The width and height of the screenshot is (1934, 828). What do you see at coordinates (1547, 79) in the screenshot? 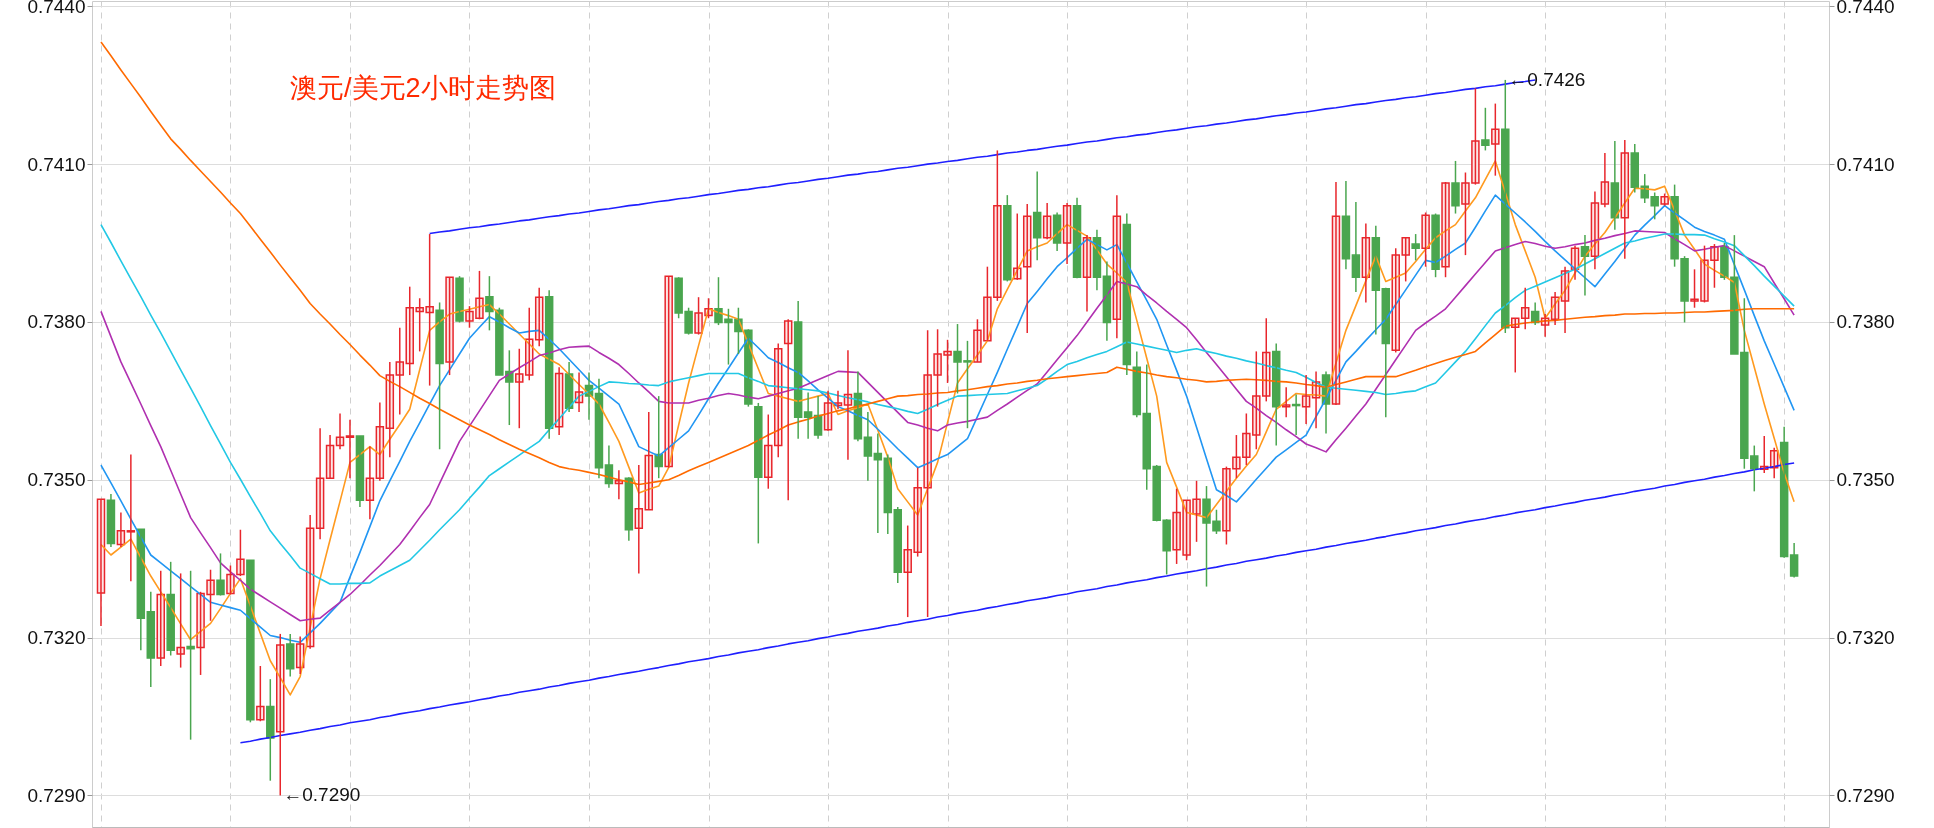
I see `annotation: ←0.7426` at bounding box center [1547, 79].